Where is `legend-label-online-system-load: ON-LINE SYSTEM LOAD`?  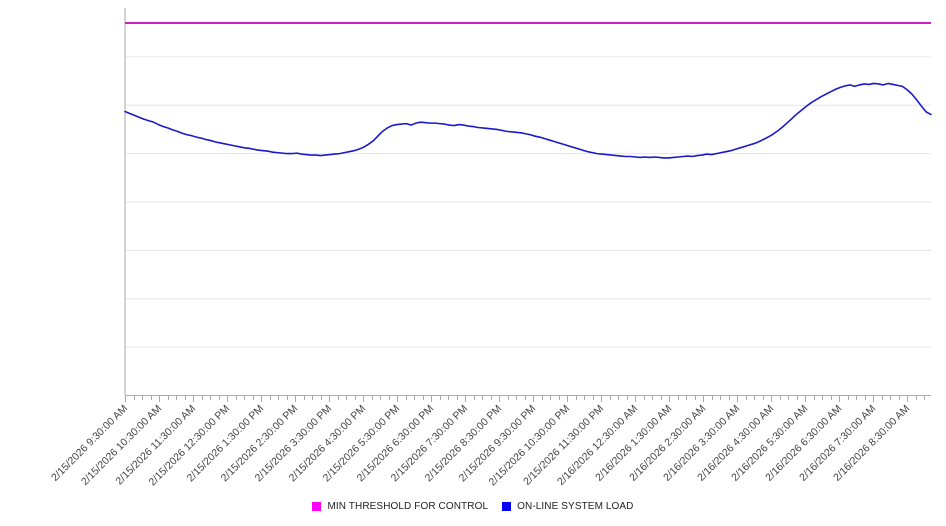
legend-label-online-system-load: ON-LINE SYSTEM LOAD is located at coordinates (575, 506).